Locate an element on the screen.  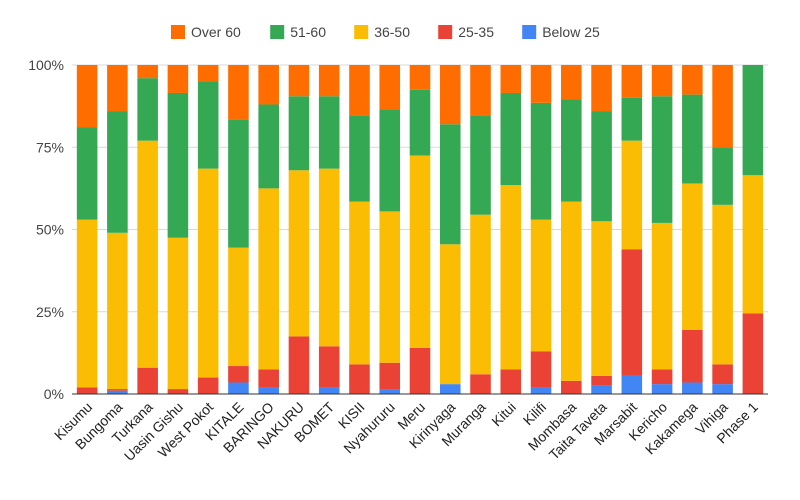
legend-label: 25-35 is located at coordinates (476, 32).